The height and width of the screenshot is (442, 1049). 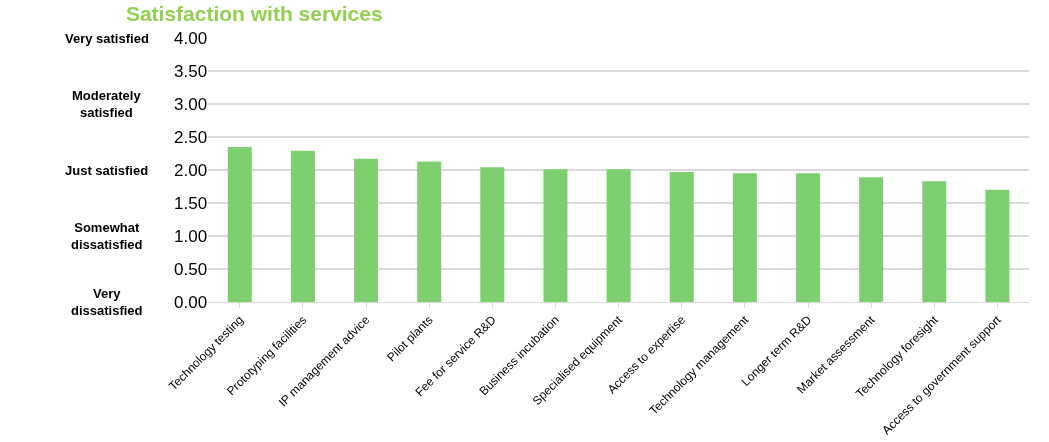 What do you see at coordinates (107, 104) in the screenshot?
I see `text: Moderately satisfied` at bounding box center [107, 104].